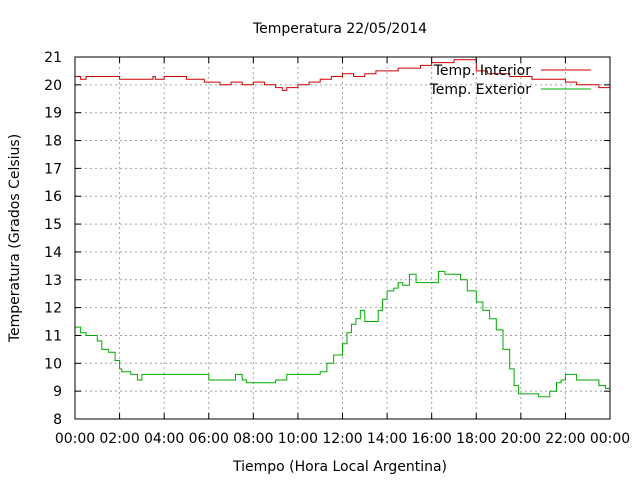  I want to click on x-tick-label: 16:00, so click(431, 439).